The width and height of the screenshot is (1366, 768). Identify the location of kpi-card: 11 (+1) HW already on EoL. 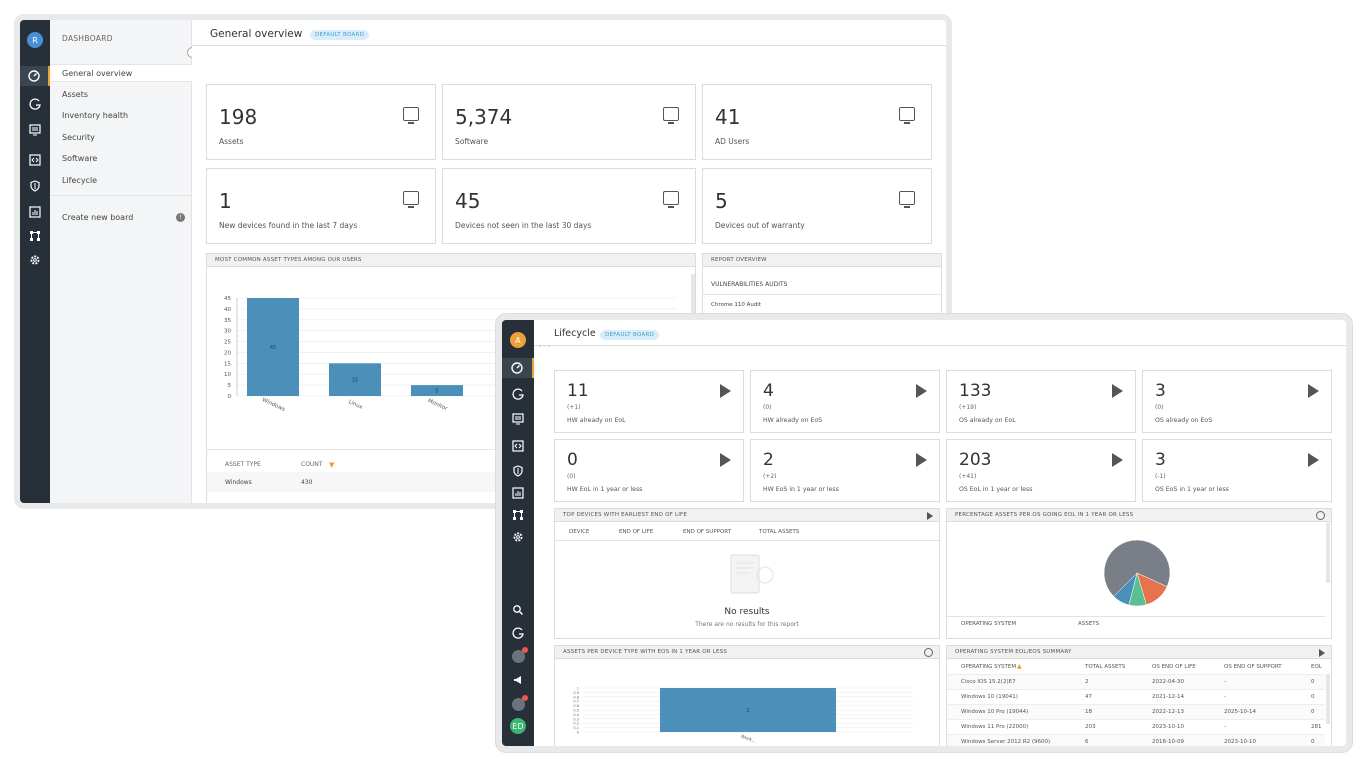
(649, 401).